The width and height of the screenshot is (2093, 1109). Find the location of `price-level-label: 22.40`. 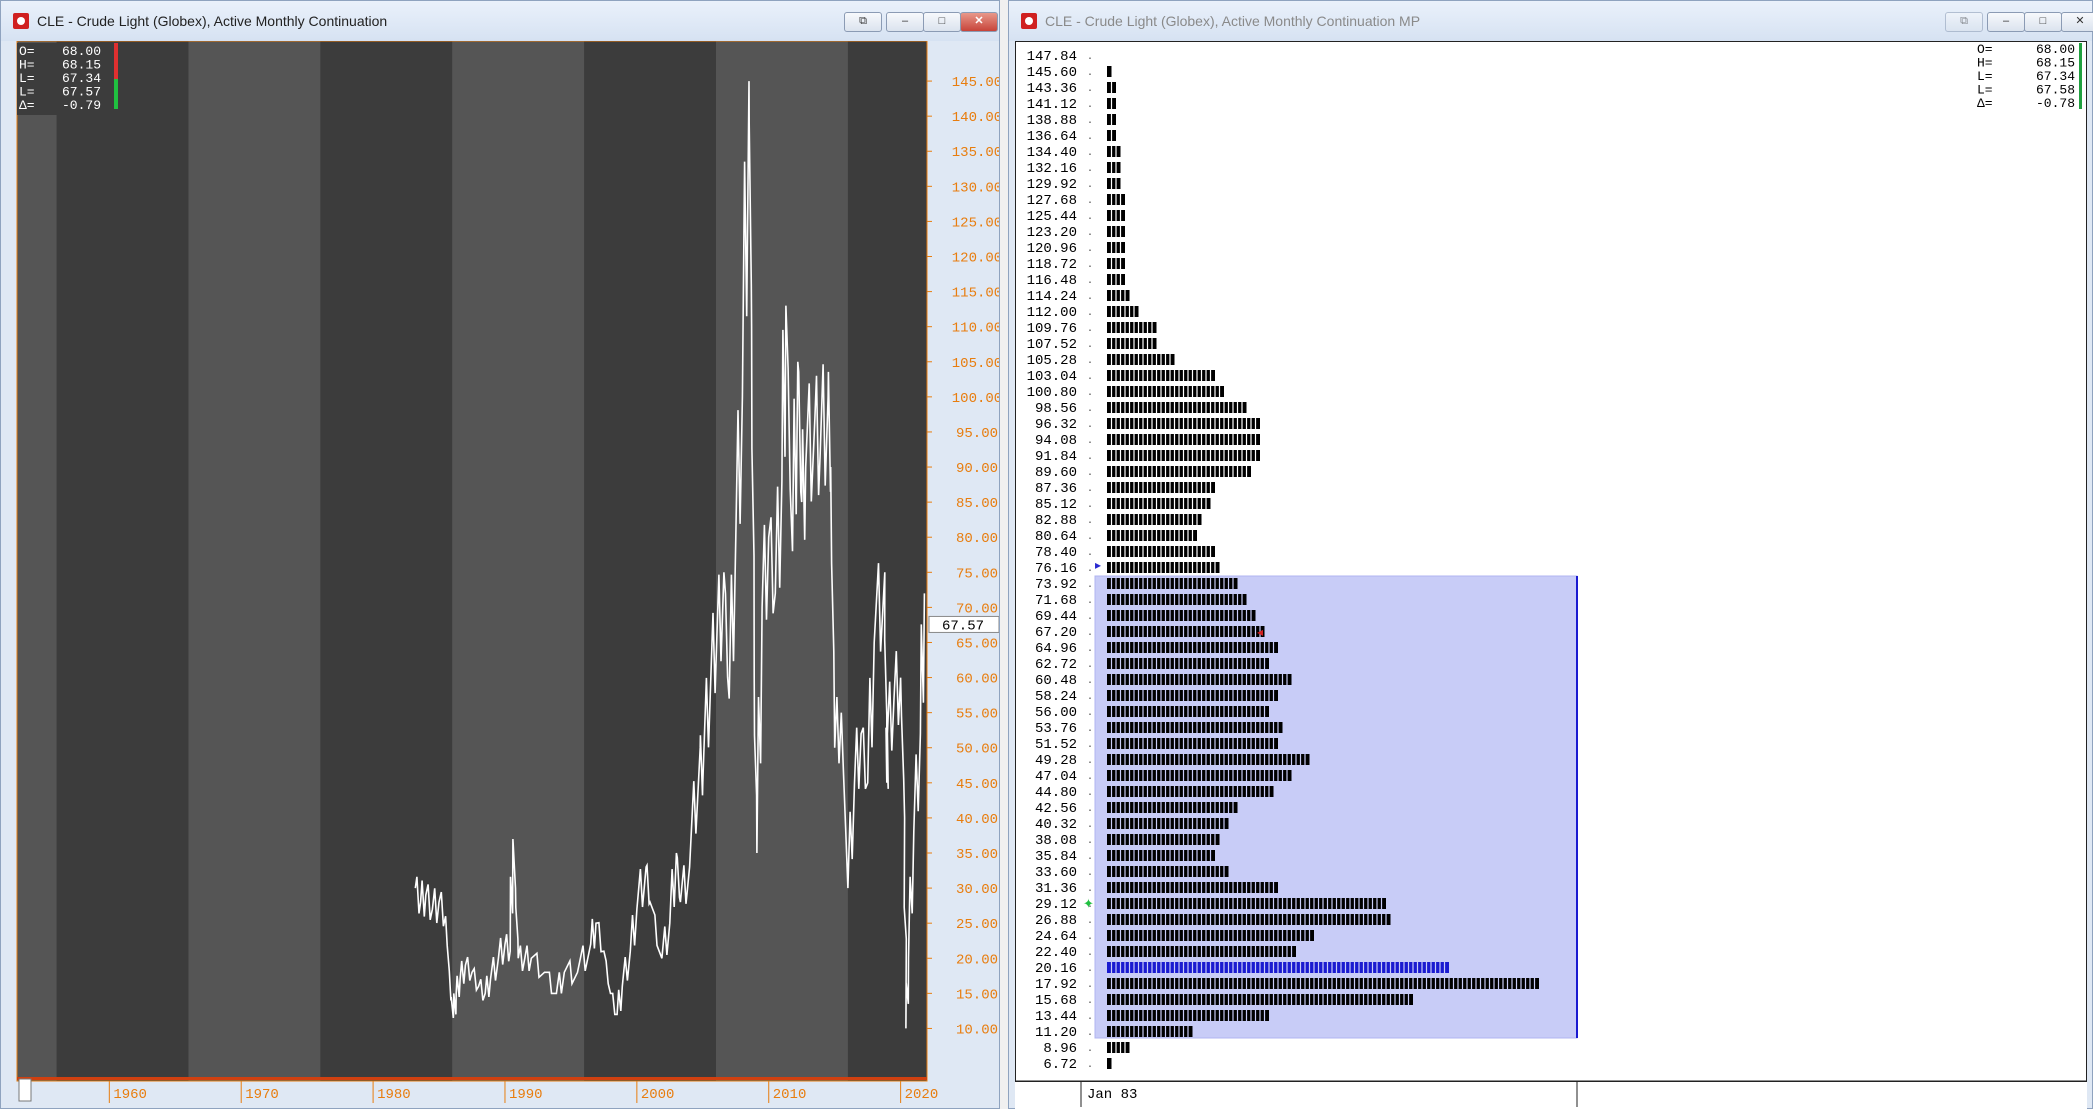

price-level-label: 22.40 is located at coordinates (1056, 953).